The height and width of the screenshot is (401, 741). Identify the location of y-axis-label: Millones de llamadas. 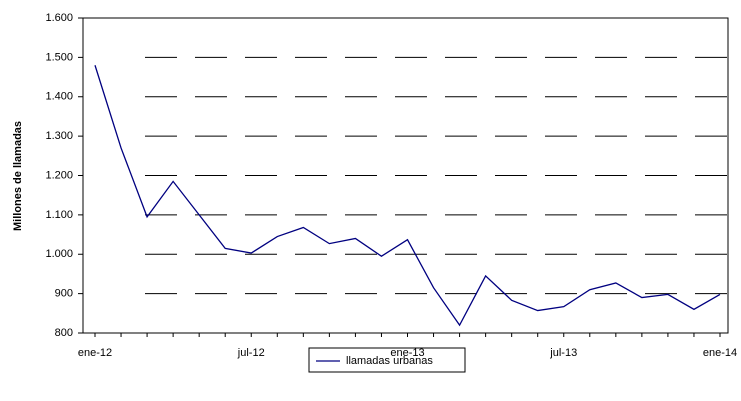
(18, 176).